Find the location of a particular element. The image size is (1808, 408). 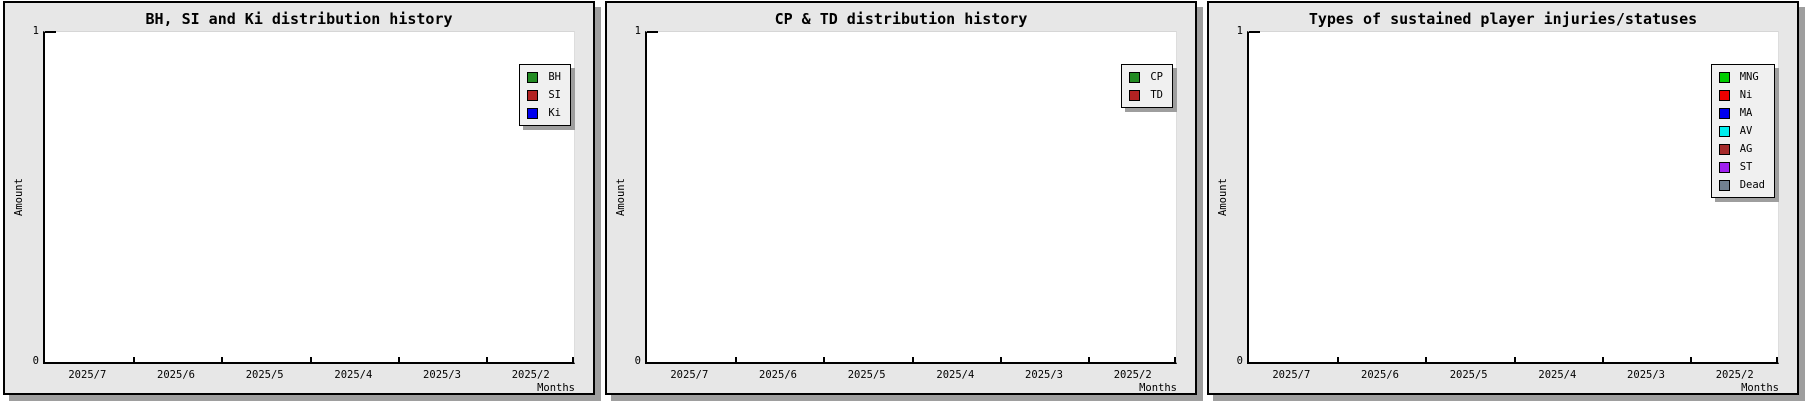

legend-item: MA is located at coordinates (1741, 113).